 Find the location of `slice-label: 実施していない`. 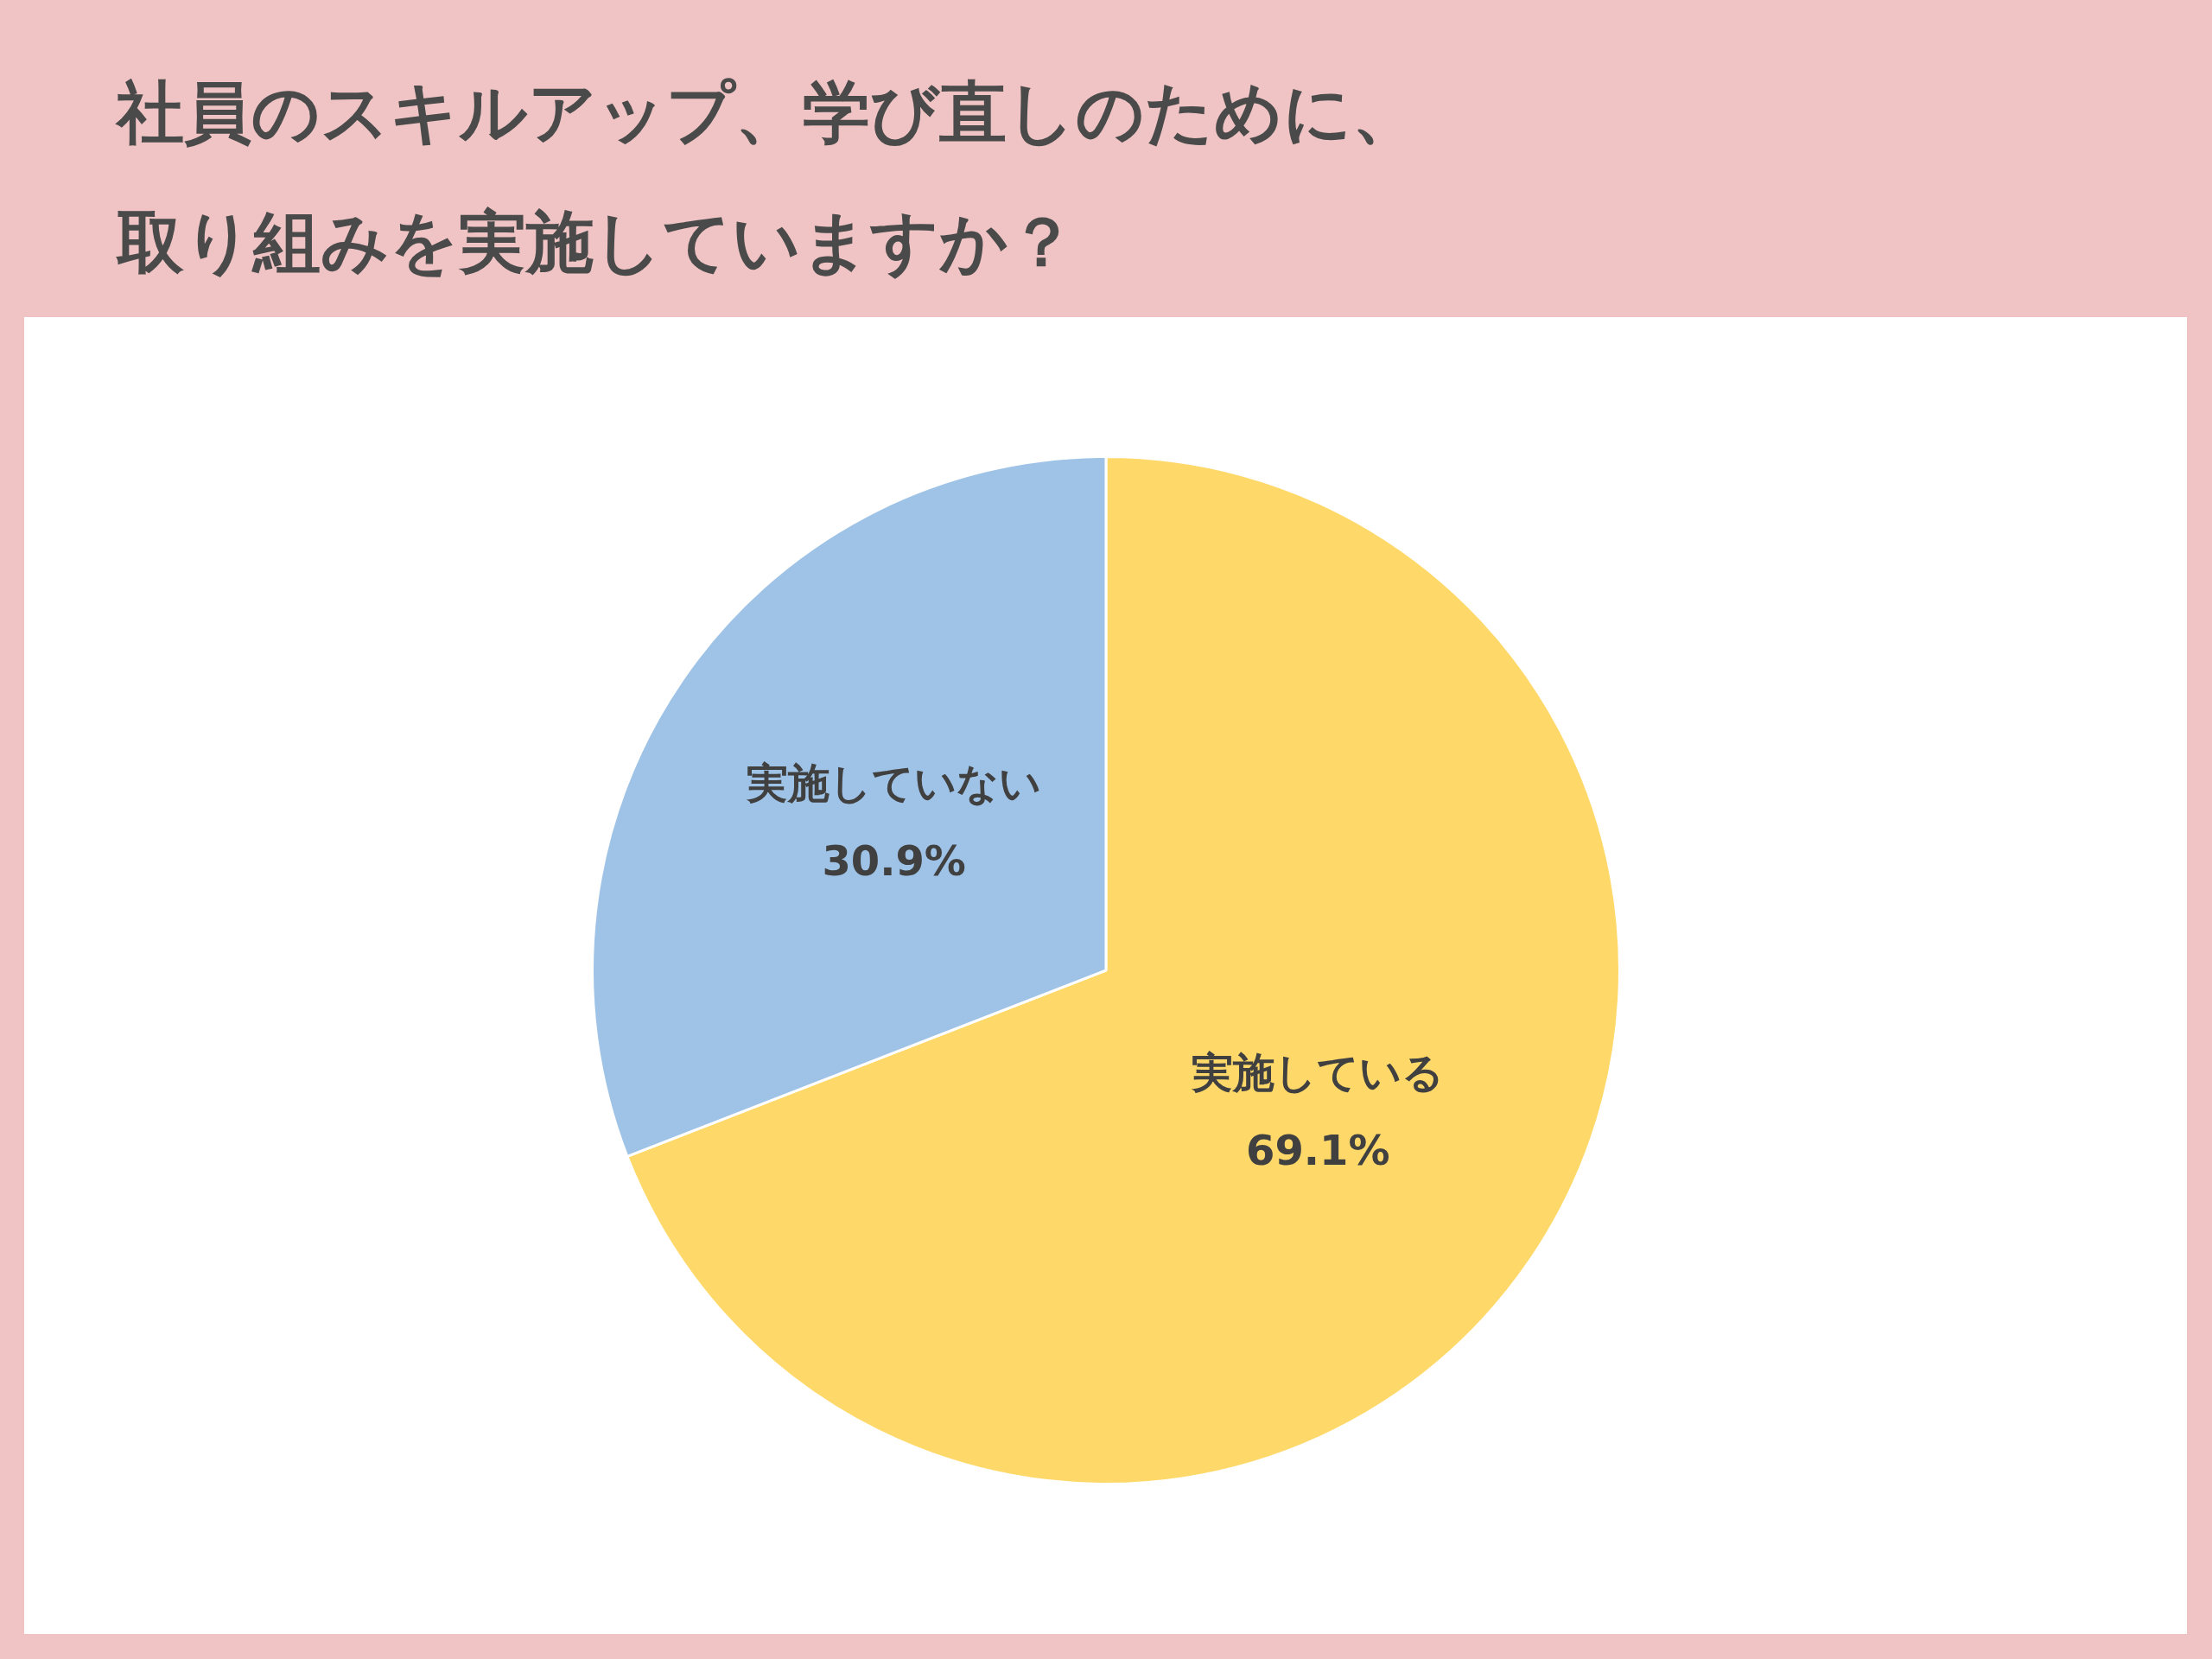

slice-label: 実施していない is located at coordinates (894, 782).